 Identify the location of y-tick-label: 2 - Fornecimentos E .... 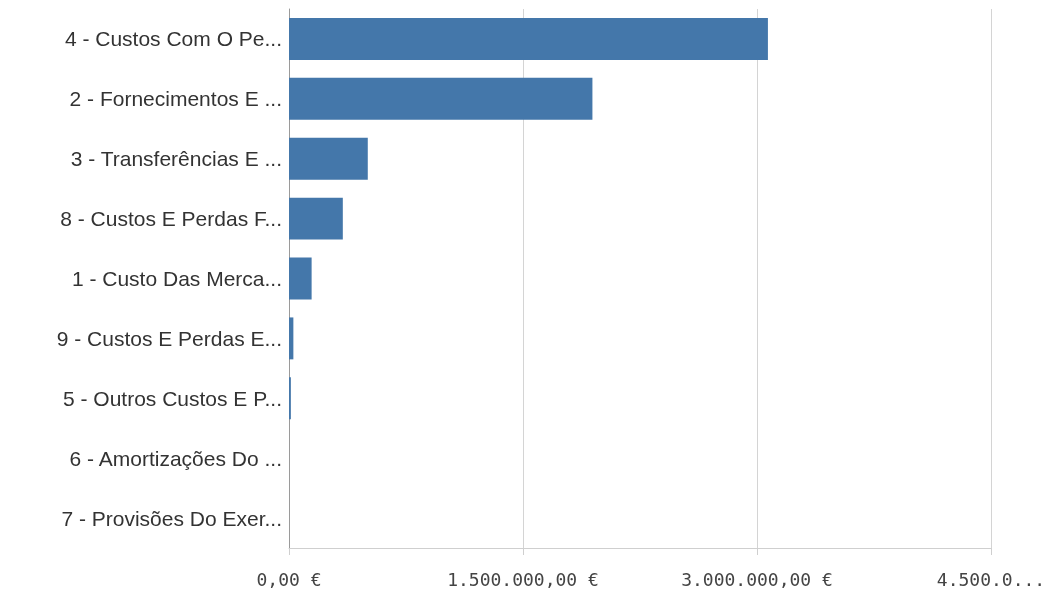
(175, 99).